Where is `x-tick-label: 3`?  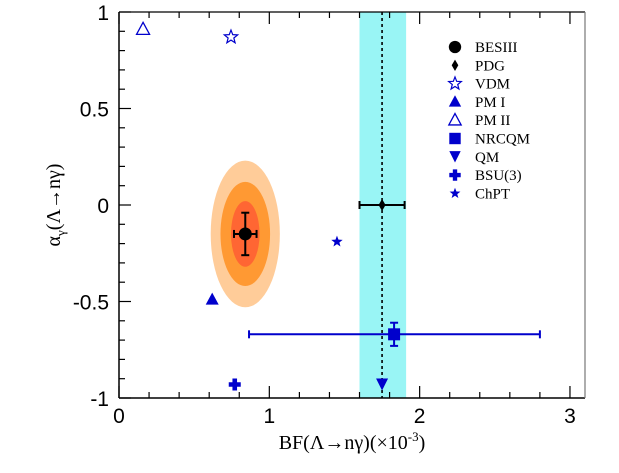 x-tick-label: 3 is located at coordinates (570, 416).